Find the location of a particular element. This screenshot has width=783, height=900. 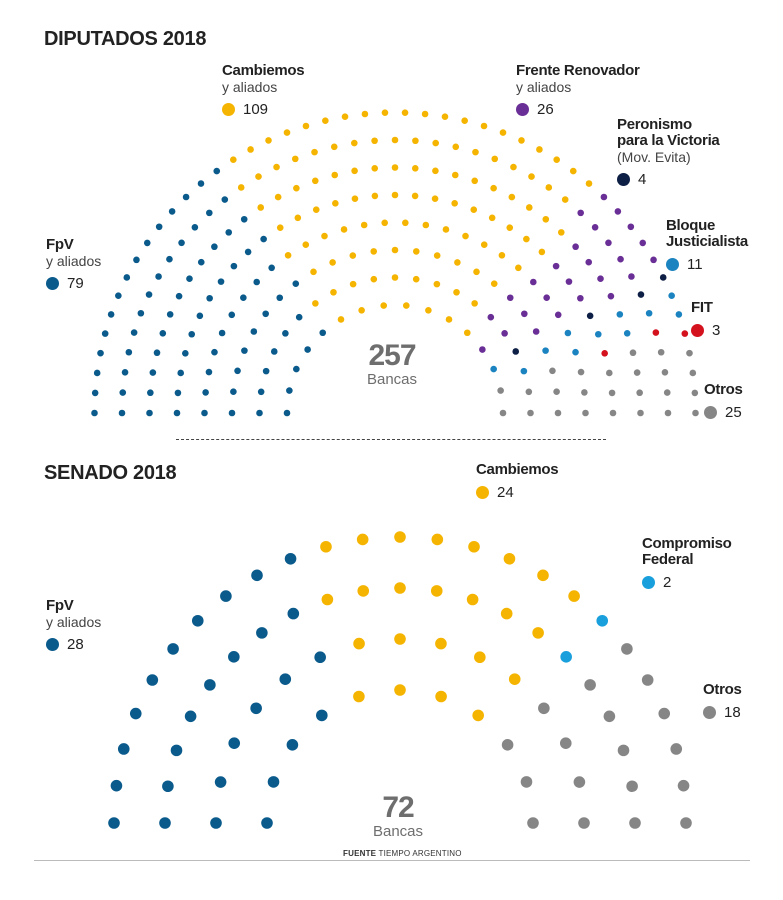

dip-total: 257 Bancas is located at coordinates (392, 365).